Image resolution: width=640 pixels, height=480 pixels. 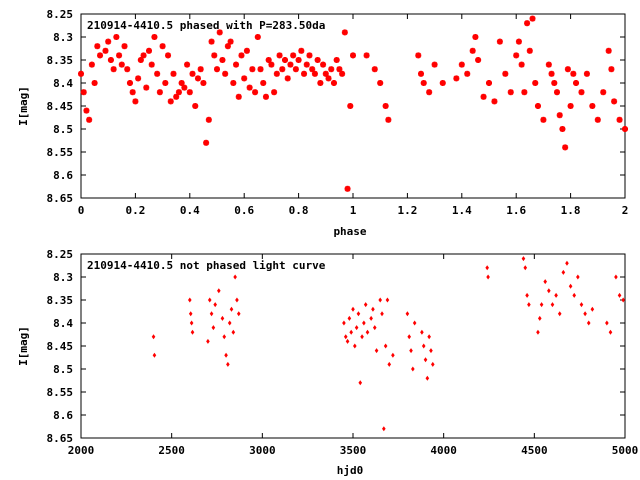 What do you see at coordinates (244, 210) in the screenshot?
I see `x-tick-label: 0.6` at bounding box center [244, 210].